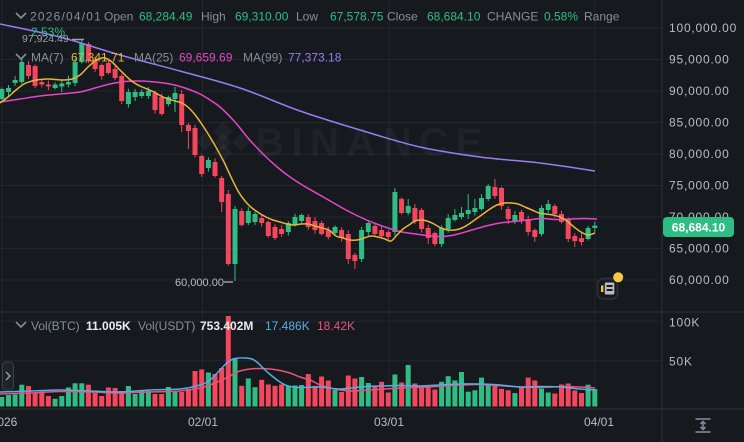 This screenshot has width=744, height=442. What do you see at coordinates (703, 28) in the screenshot?
I see `svg-text: 100,000.00` at bounding box center [703, 28].